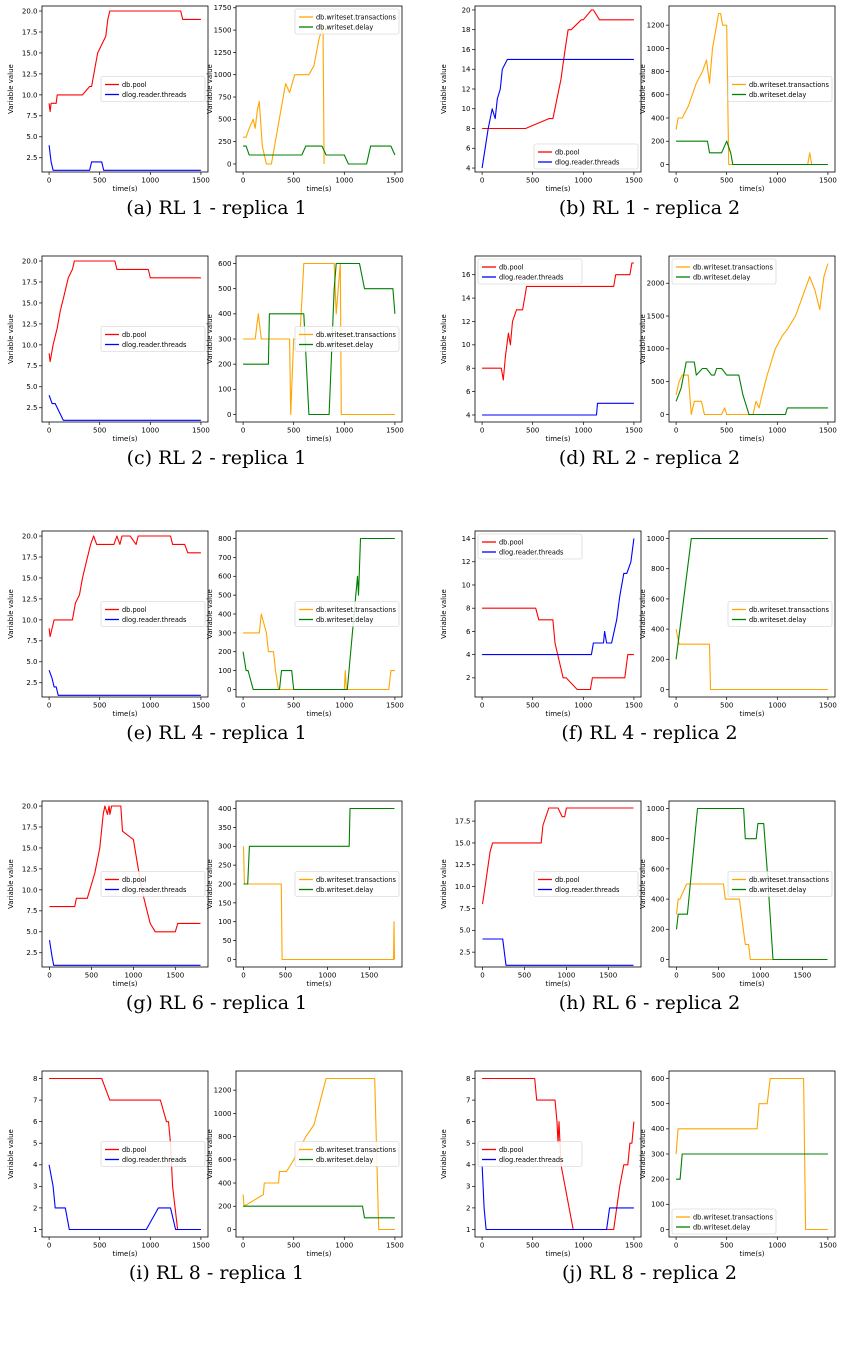 The height and width of the screenshot is (1368, 866). I want to click on y-tick-label: 100, so click(224, 390).